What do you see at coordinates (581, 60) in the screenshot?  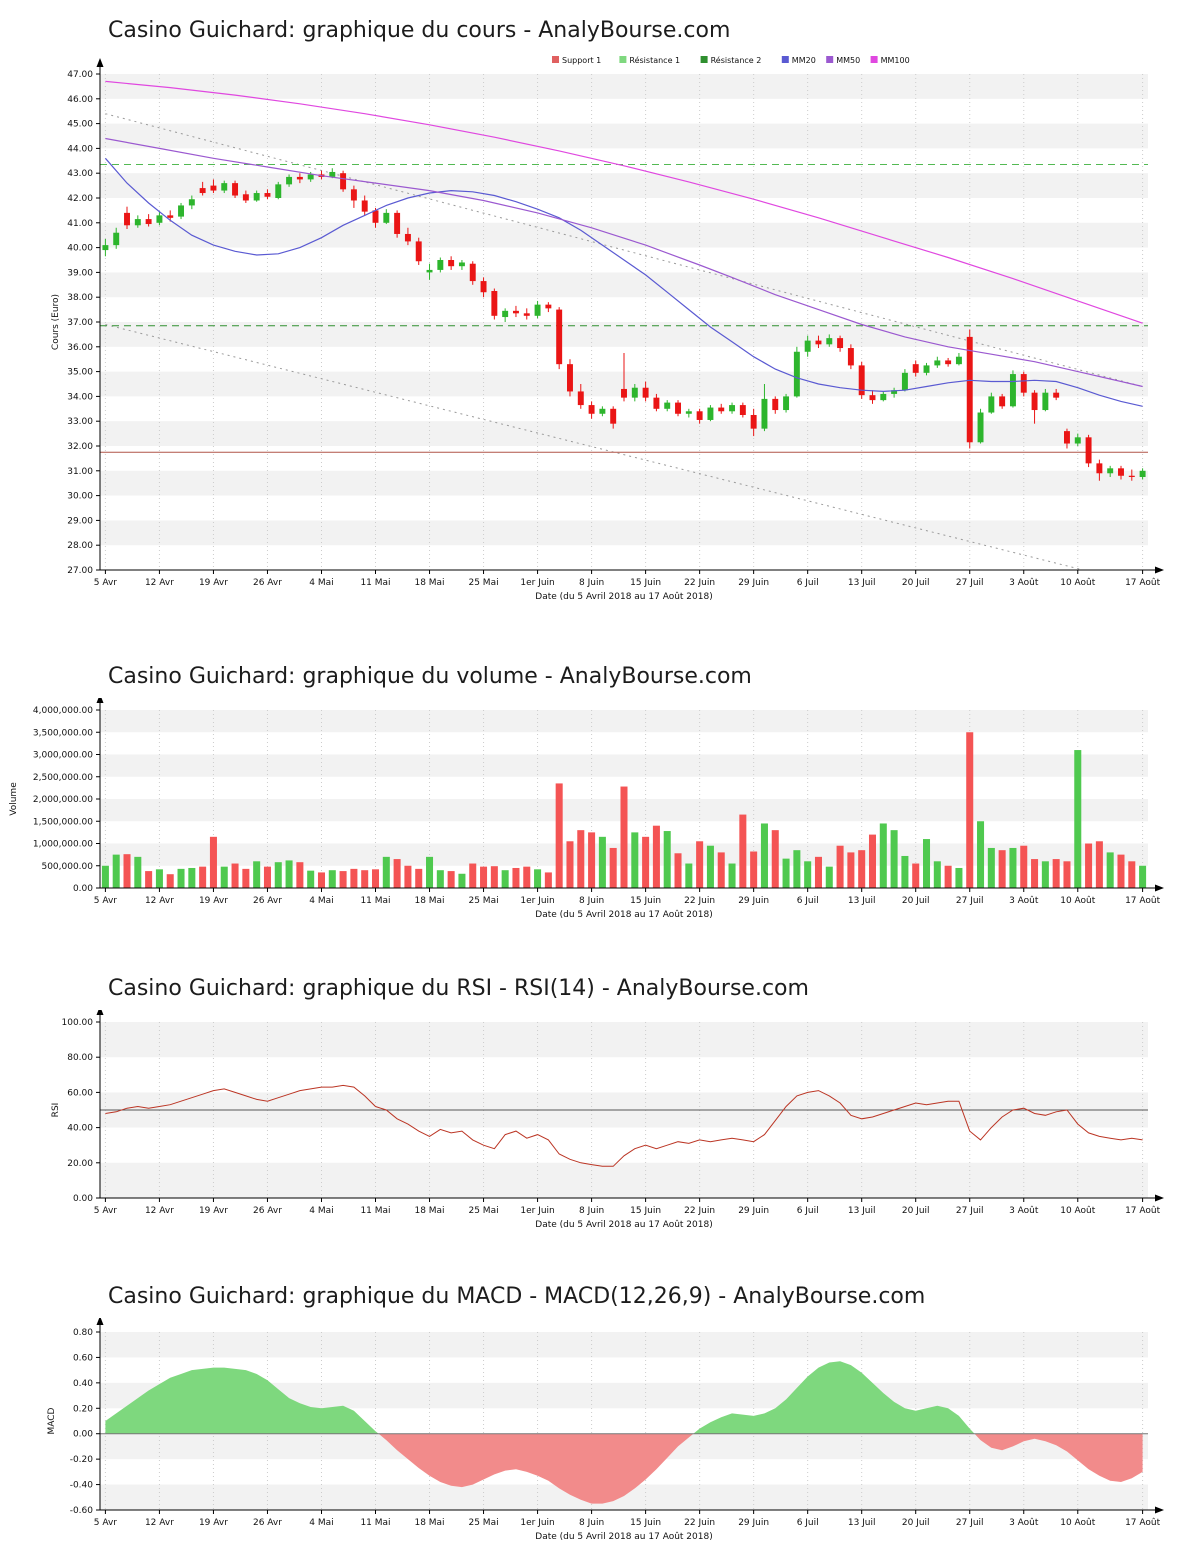 I see `svg-text: Support 1` at bounding box center [581, 60].